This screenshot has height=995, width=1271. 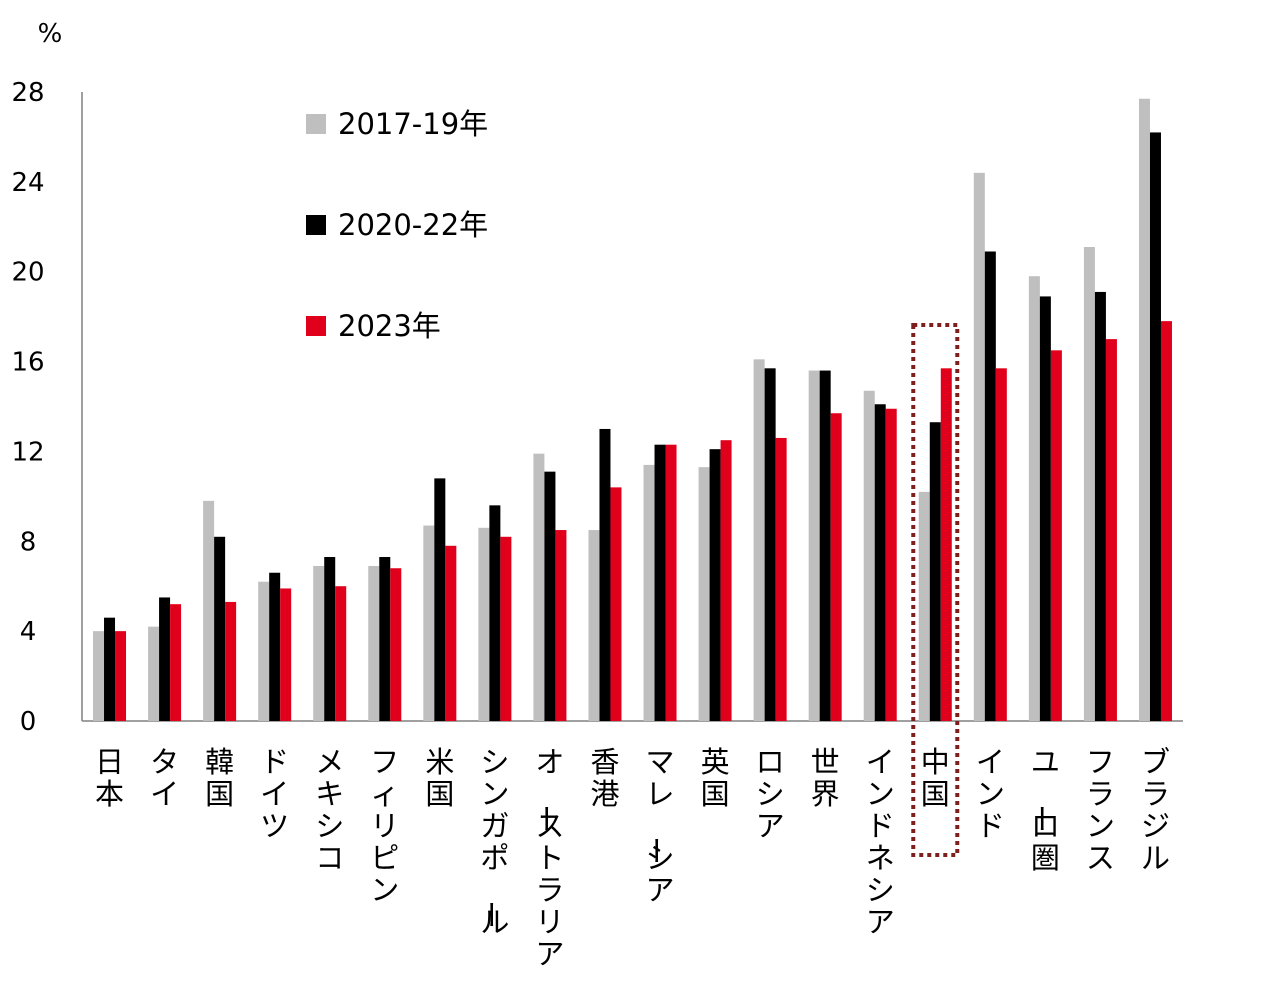 What do you see at coordinates (27, 183) in the screenshot?
I see `y-tick-label: 24` at bounding box center [27, 183].